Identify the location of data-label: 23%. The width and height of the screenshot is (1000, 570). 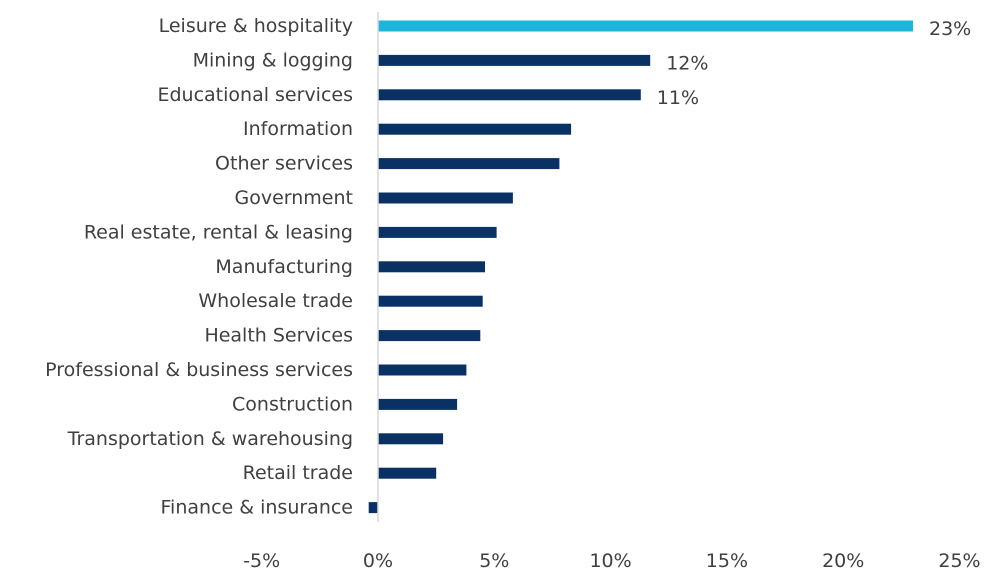
(950, 29).